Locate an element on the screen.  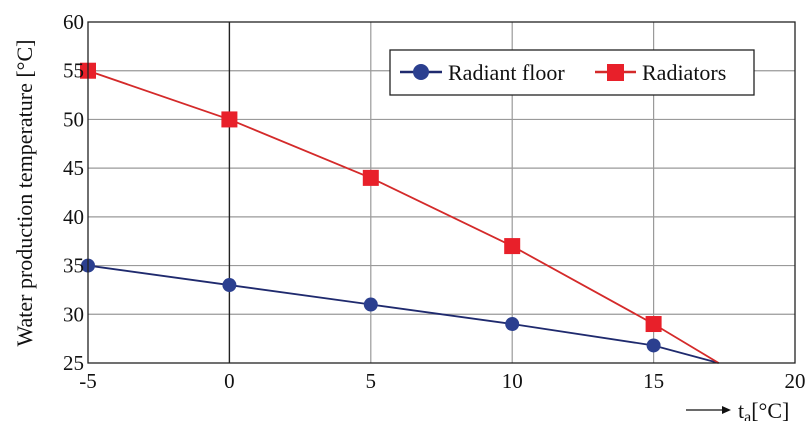
x-axis-label-unit: [°C] is located at coordinates (770, 409).